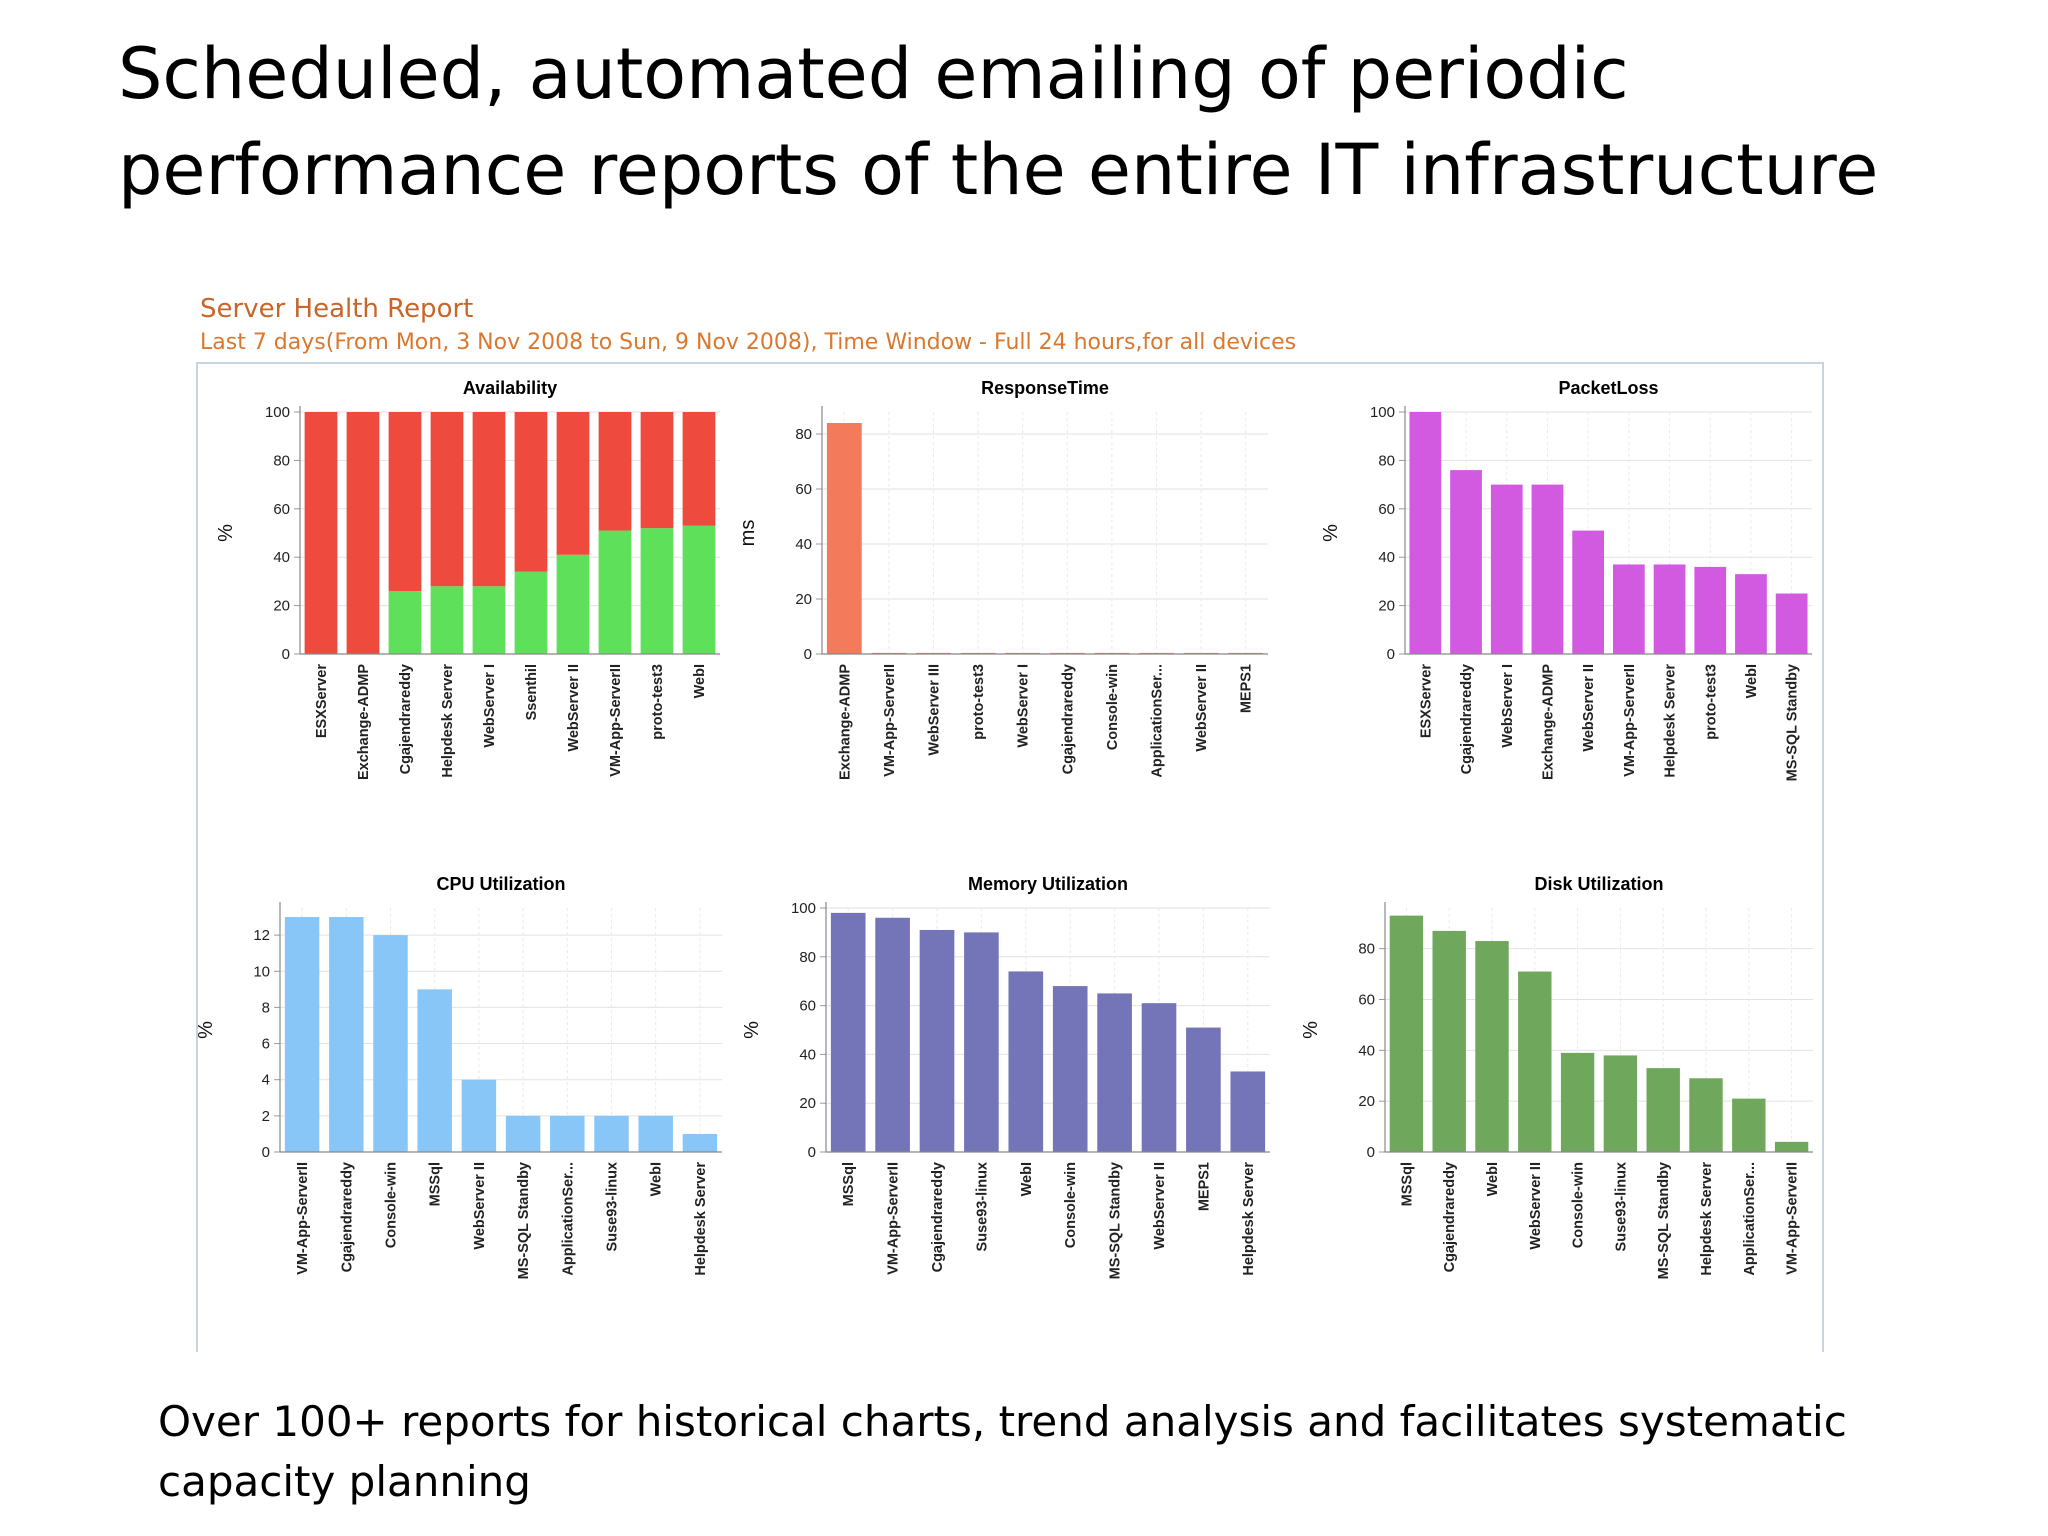 Image resolution: width=2048 pixels, height=1536 pixels. What do you see at coordinates (266, 1044) in the screenshot?
I see `y-tick-label: 6` at bounding box center [266, 1044].